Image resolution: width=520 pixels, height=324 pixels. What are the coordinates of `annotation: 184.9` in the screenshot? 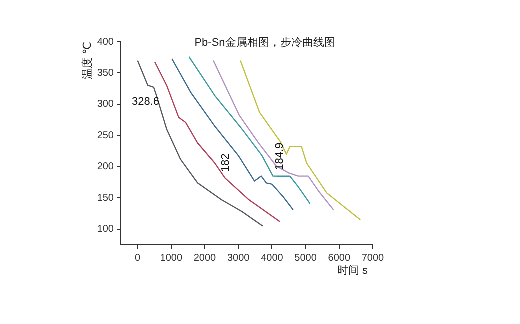 It's located at (280, 156).